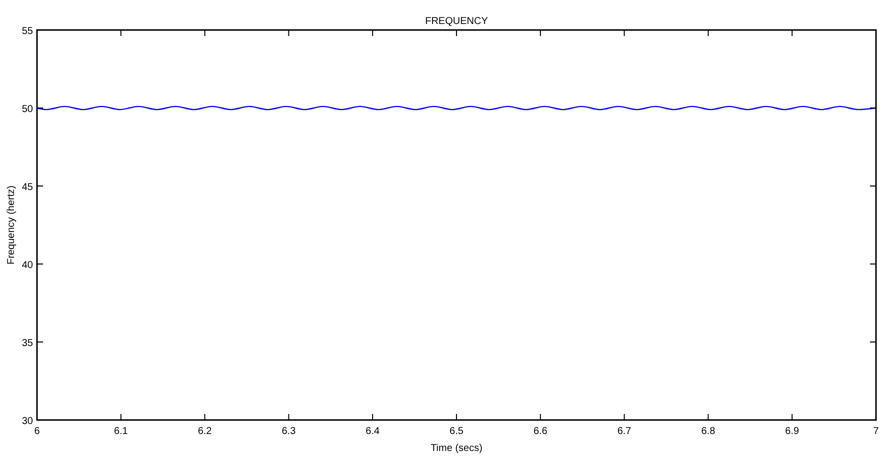 This screenshot has width=890, height=459. What do you see at coordinates (540, 431) in the screenshot?
I see `x-tick-label: 6.6` at bounding box center [540, 431].